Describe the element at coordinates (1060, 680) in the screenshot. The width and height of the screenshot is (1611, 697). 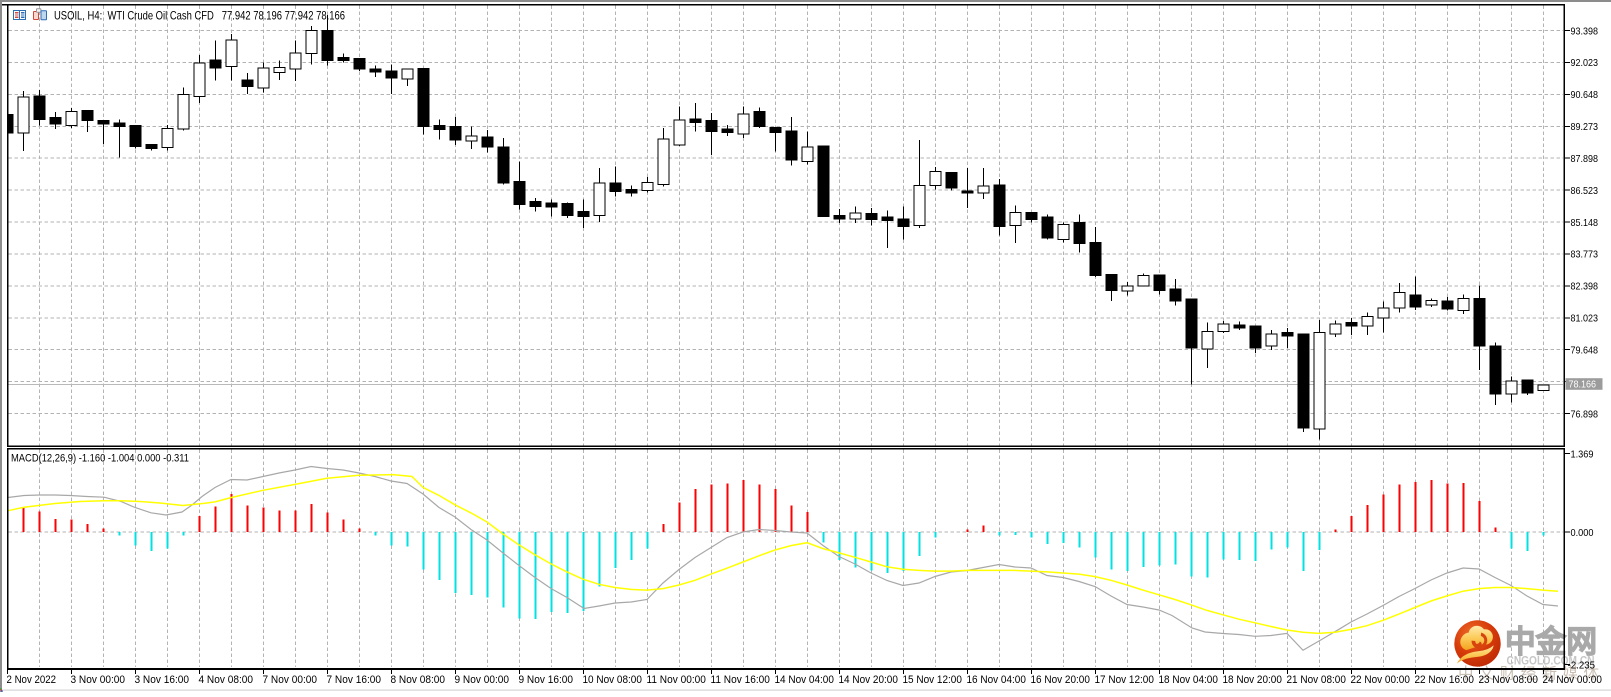
I see `svg-text: 16 Nov 20:00` at that location.